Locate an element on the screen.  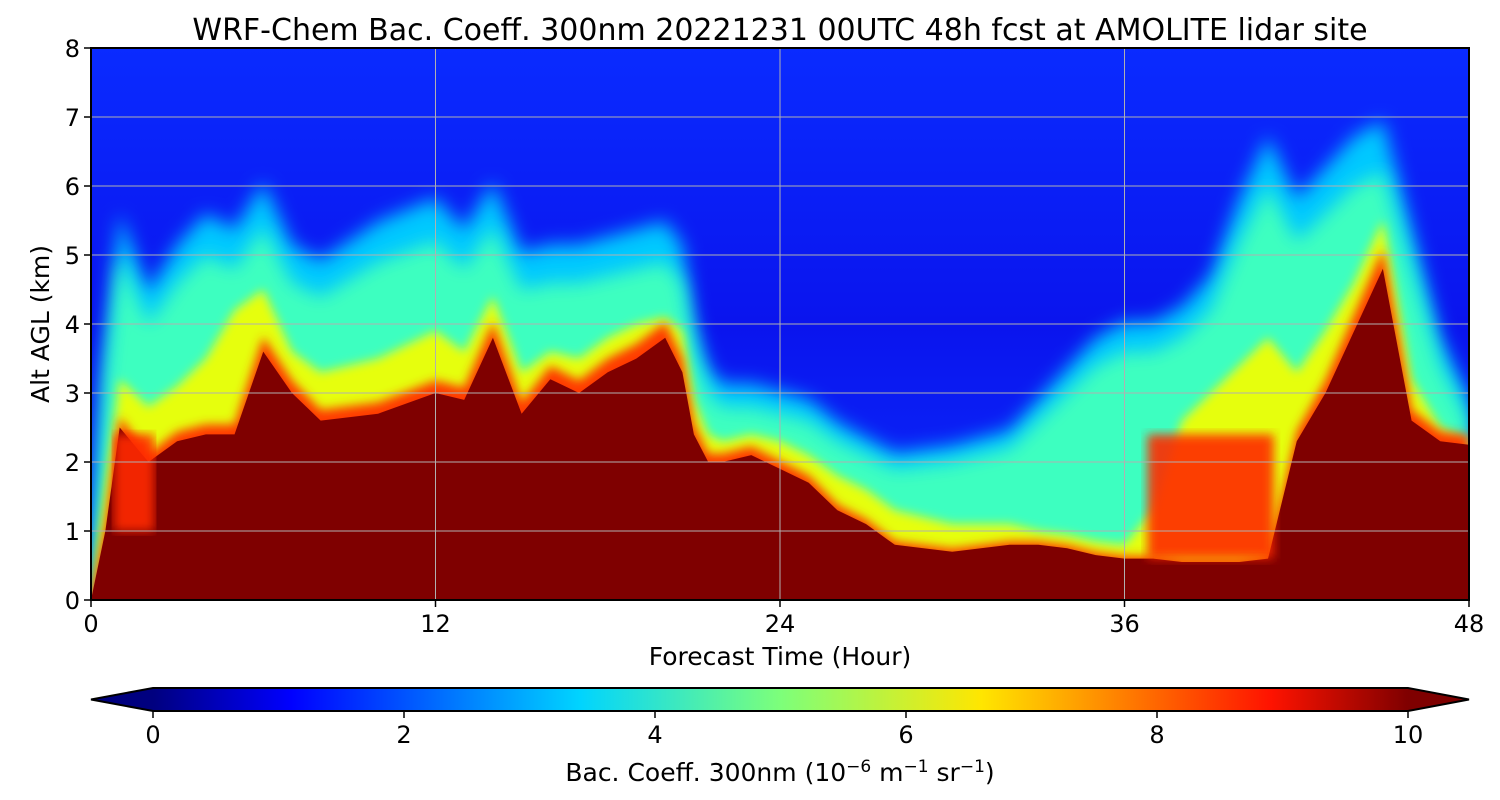
y-tick-label: 6 is located at coordinates (72, 187).